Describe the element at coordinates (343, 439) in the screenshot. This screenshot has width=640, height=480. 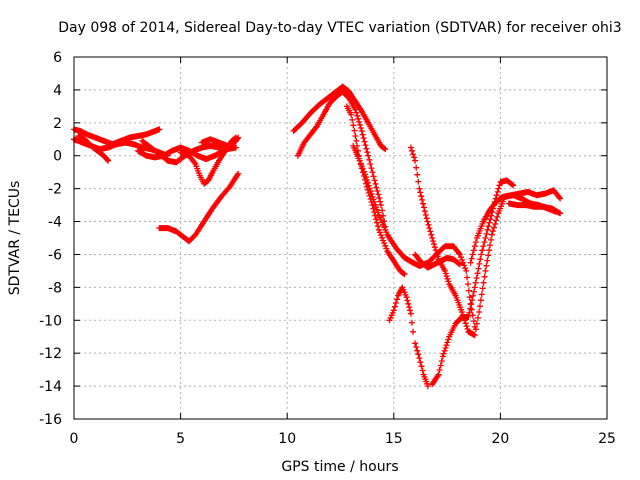
I see `x-tick-labels: 0 5 10 15 20 25` at that location.